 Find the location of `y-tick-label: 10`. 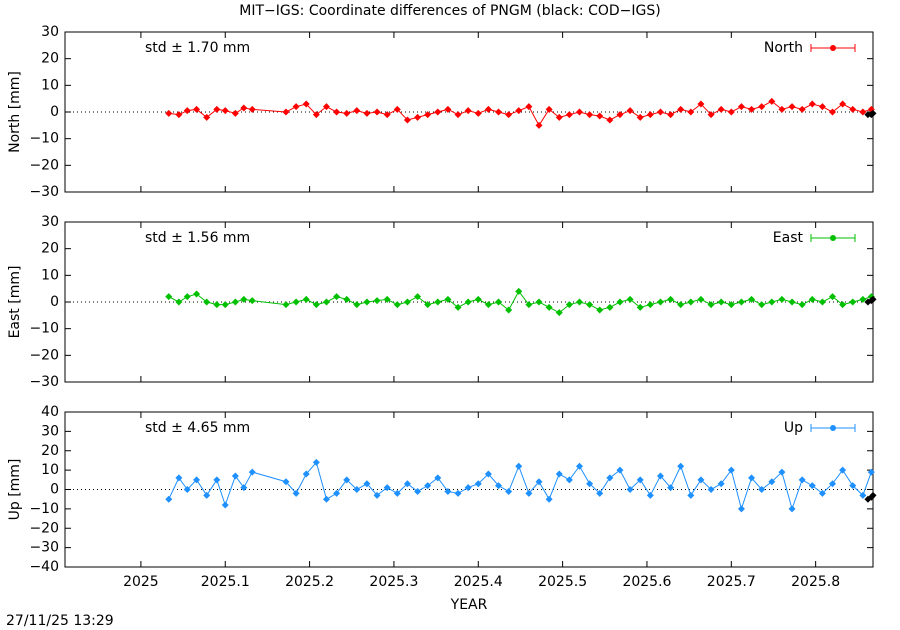

y-tick-label: 10 is located at coordinates (50, 85).